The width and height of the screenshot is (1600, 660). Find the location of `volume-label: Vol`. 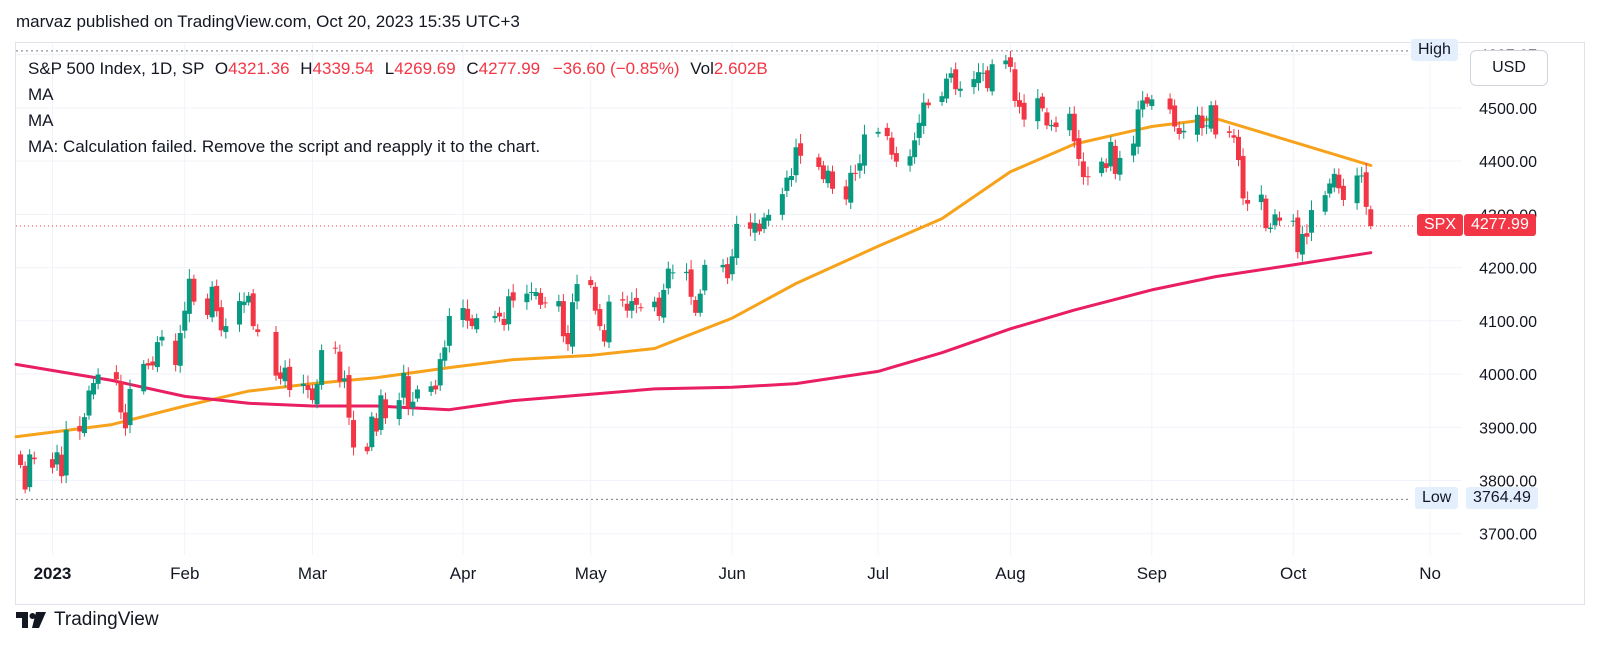

volume-label: Vol is located at coordinates (702, 68).